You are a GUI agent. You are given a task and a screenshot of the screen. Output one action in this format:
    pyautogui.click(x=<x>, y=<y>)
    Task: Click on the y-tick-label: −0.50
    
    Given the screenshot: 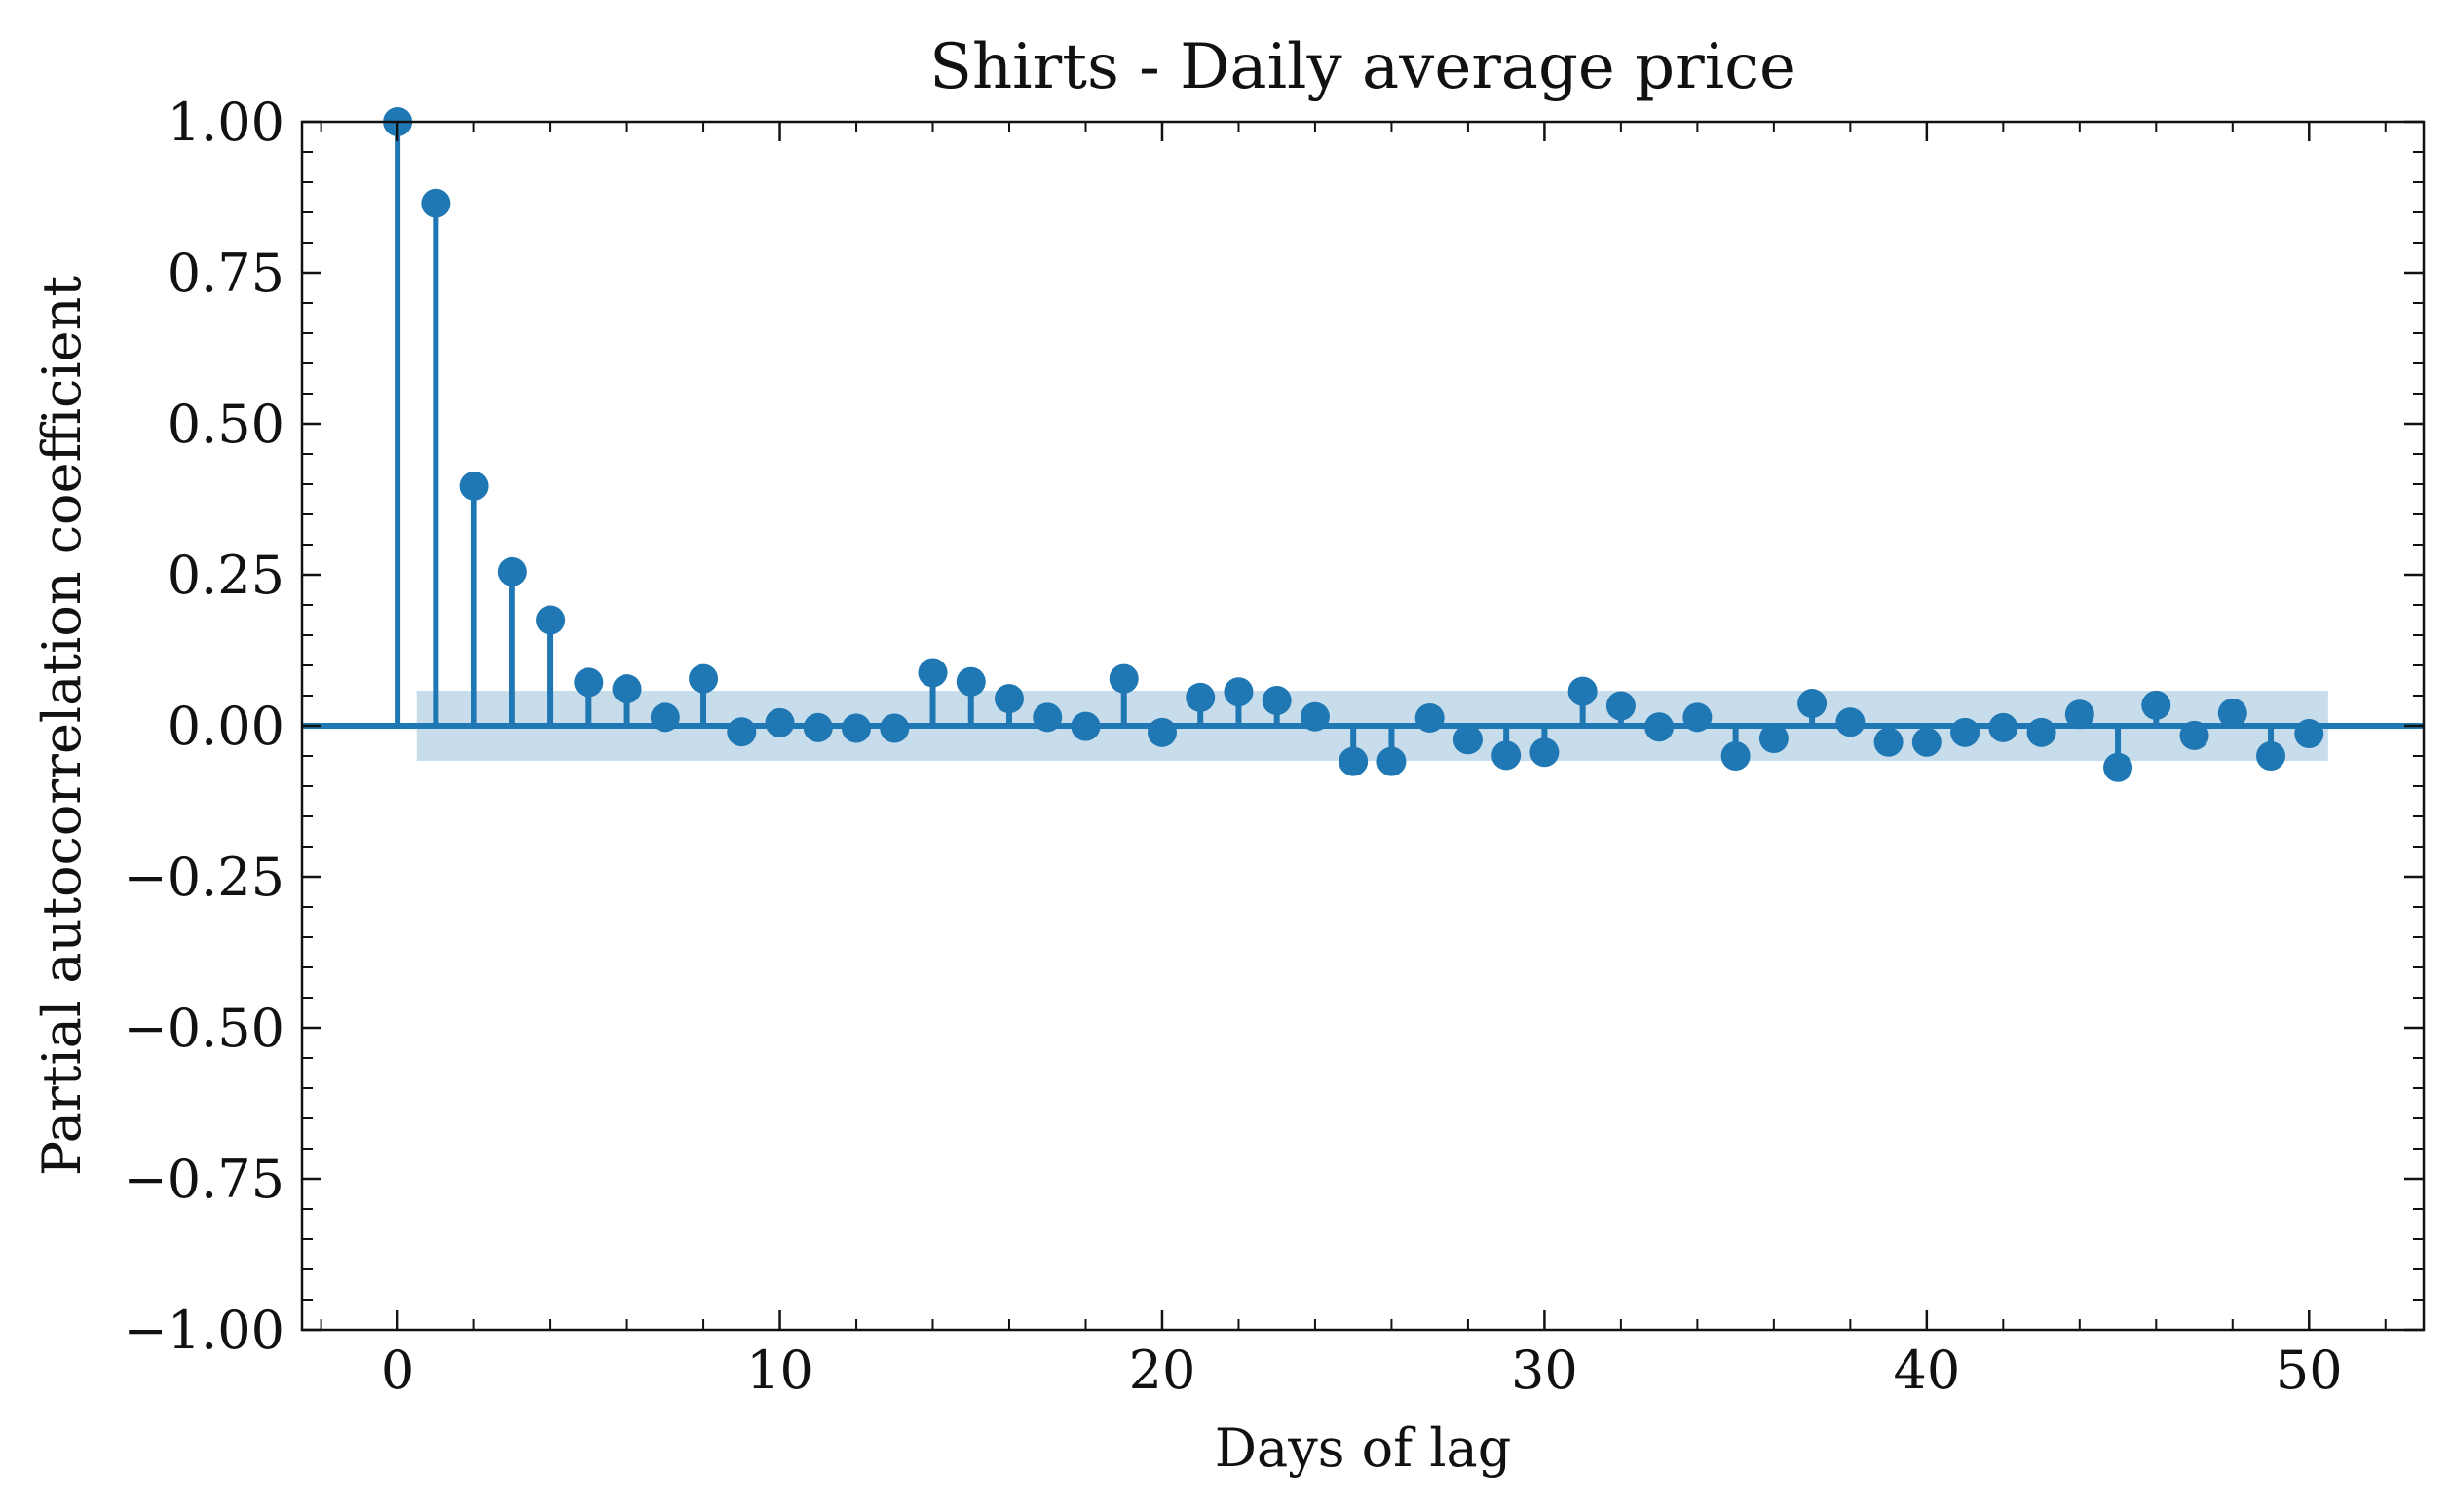 What is the action you would take?
    pyautogui.click(x=204, y=1029)
    